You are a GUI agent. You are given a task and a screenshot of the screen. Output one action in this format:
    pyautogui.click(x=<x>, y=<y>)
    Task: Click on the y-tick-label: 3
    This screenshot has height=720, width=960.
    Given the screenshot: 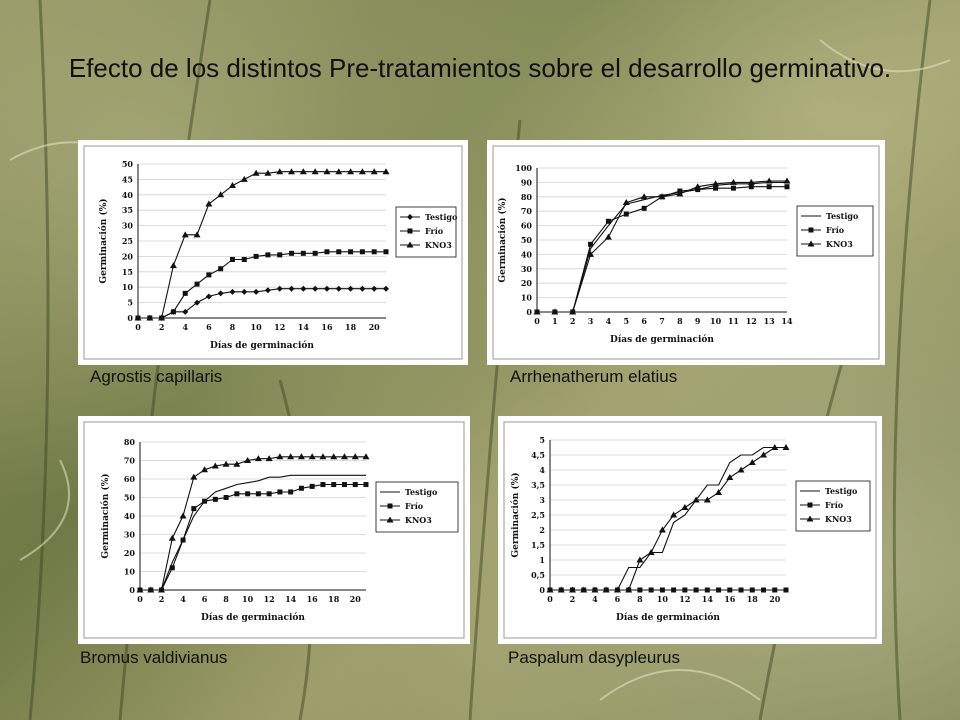 What is the action you would take?
    pyautogui.click(x=542, y=500)
    